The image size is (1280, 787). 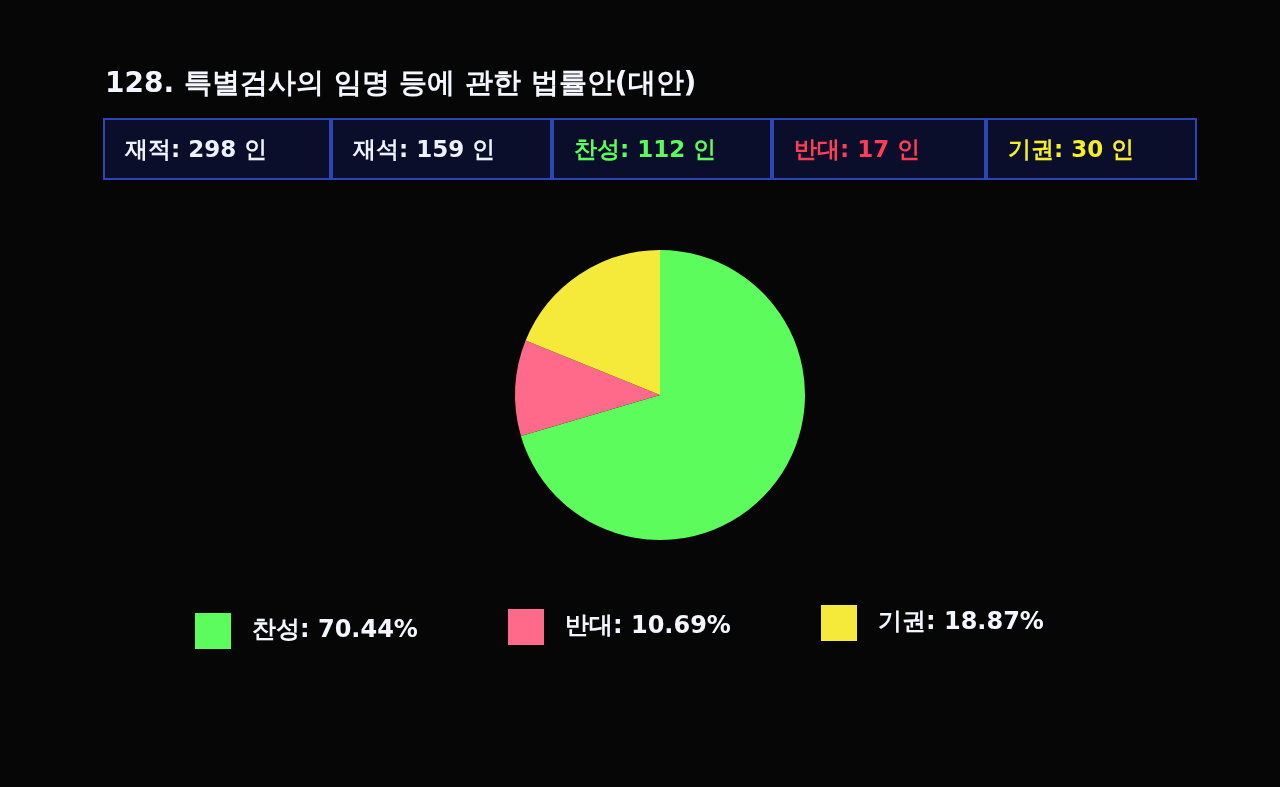 What do you see at coordinates (335, 629) in the screenshot?
I see `legend-label: 찬성: 70.44%` at bounding box center [335, 629].